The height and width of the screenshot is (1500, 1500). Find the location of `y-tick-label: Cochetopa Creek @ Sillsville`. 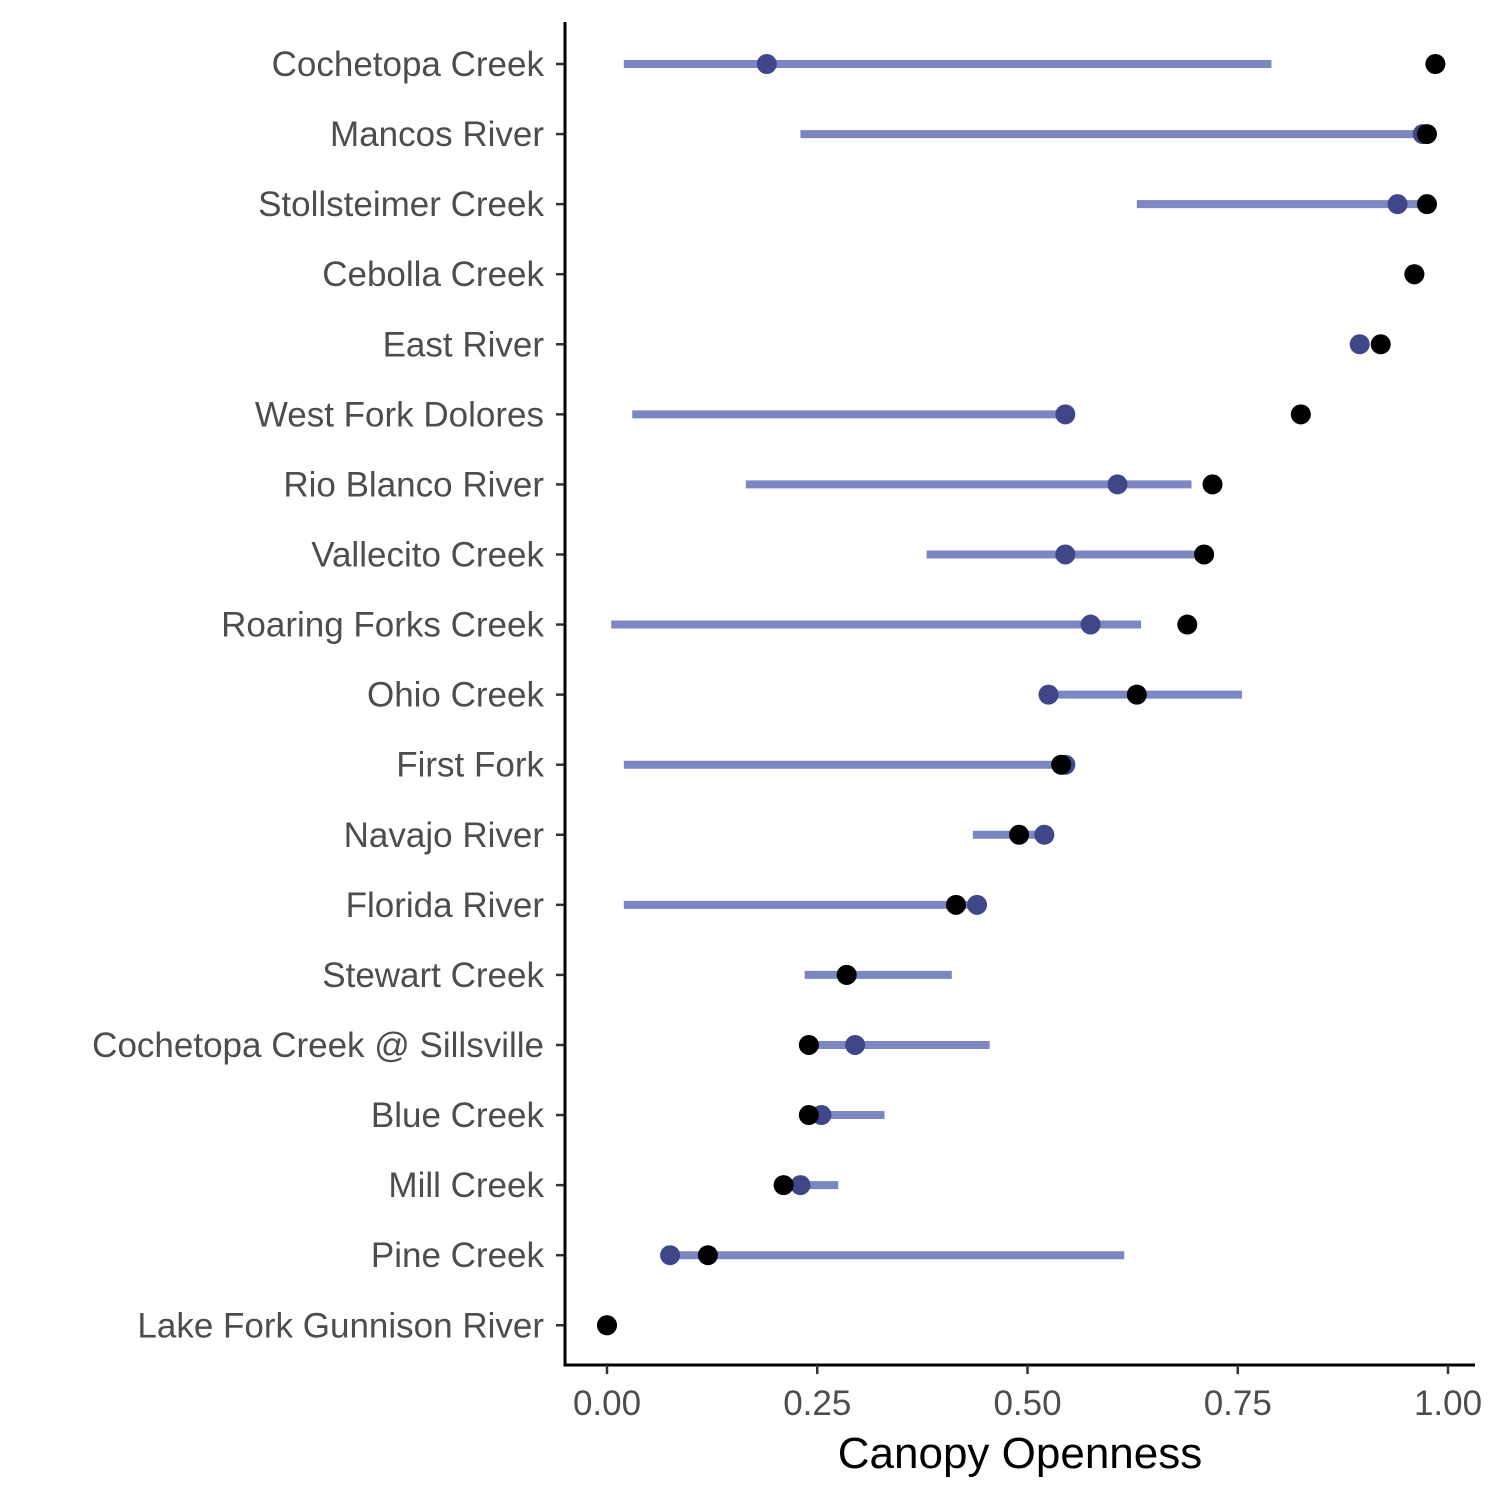

y-tick-label: Cochetopa Creek @ Sillsville is located at coordinates (318, 1045).